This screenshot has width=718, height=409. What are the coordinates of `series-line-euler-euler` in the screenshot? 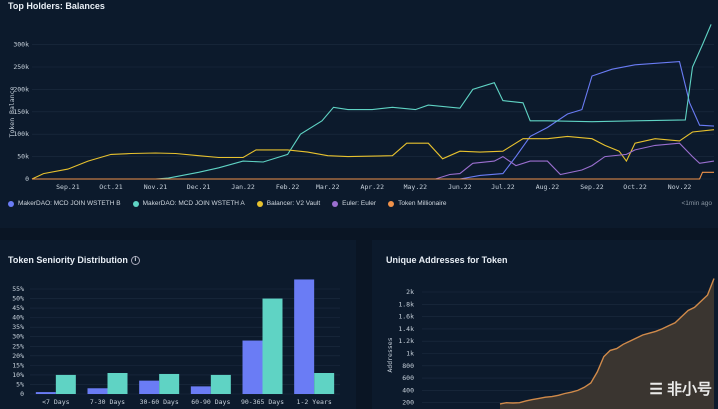 It's located at (373, 161).